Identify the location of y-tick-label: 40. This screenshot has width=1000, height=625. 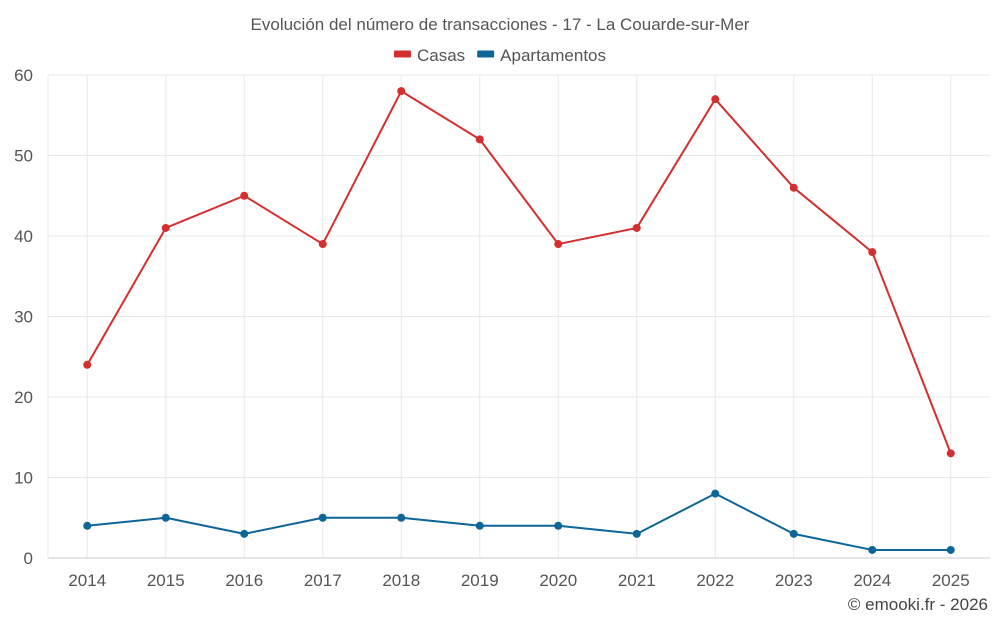
(23, 236).